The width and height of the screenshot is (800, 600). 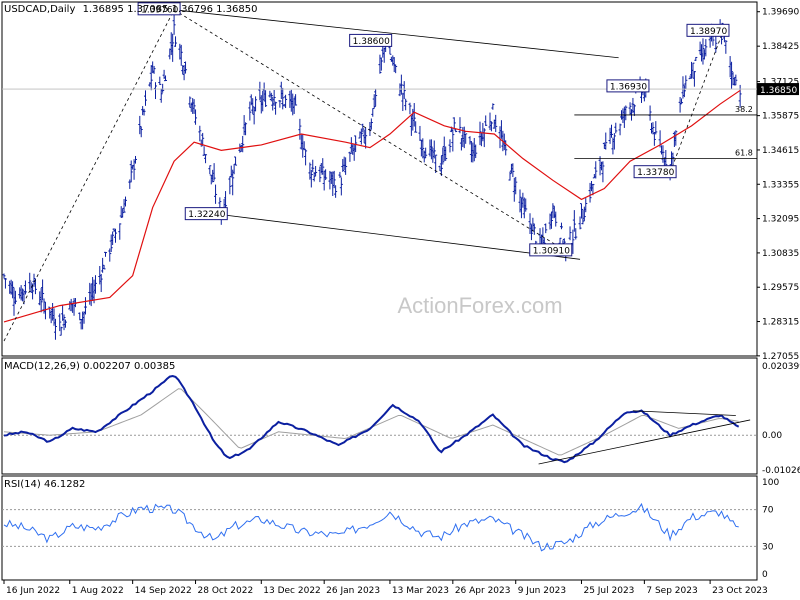 I want to click on price-callout-label: 1.38970, so click(x=708, y=32).